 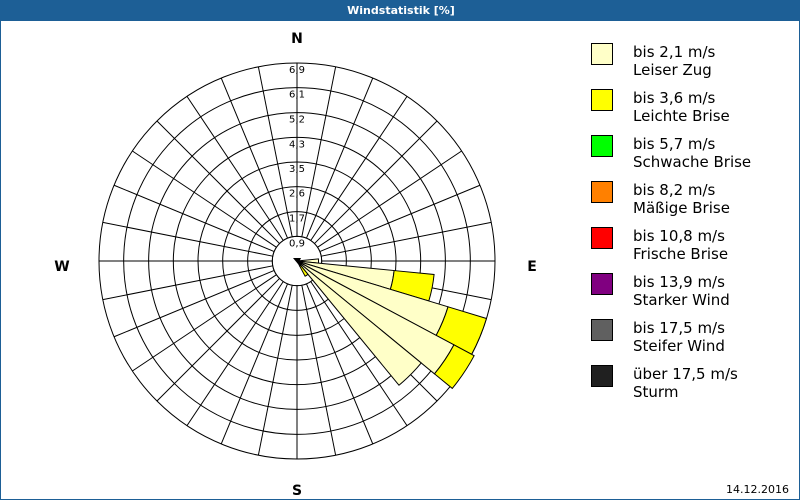 I want to click on legend-label: bis 17,5 m/s Steifer Wind, so click(x=679, y=337).